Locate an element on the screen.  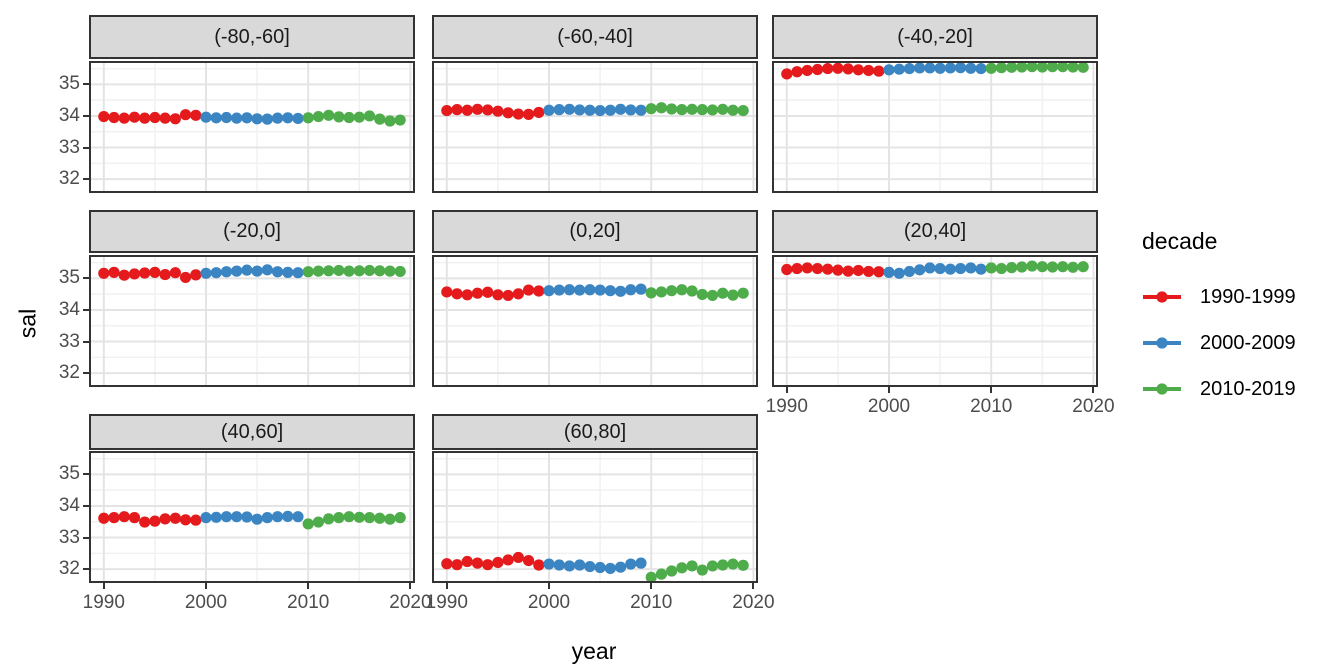
facet-strip-label: (-80,-60] is located at coordinates (252, 36).